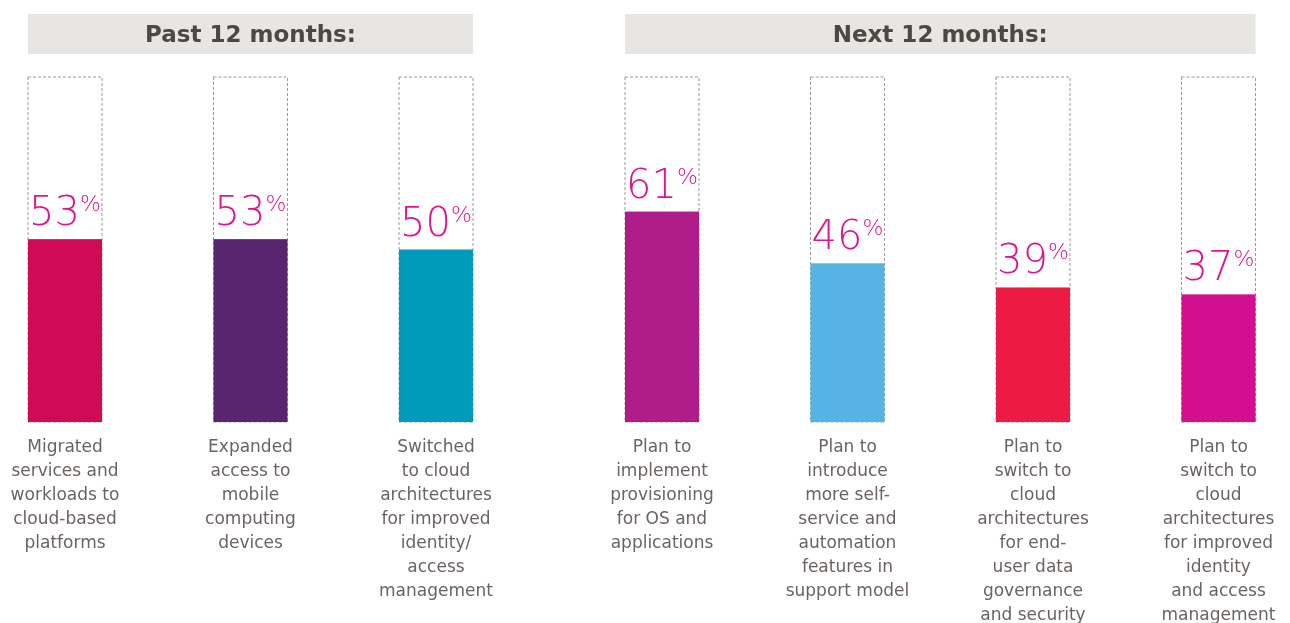 The image size is (1290, 623). I want to click on data-label: 50%, so click(436, 221).